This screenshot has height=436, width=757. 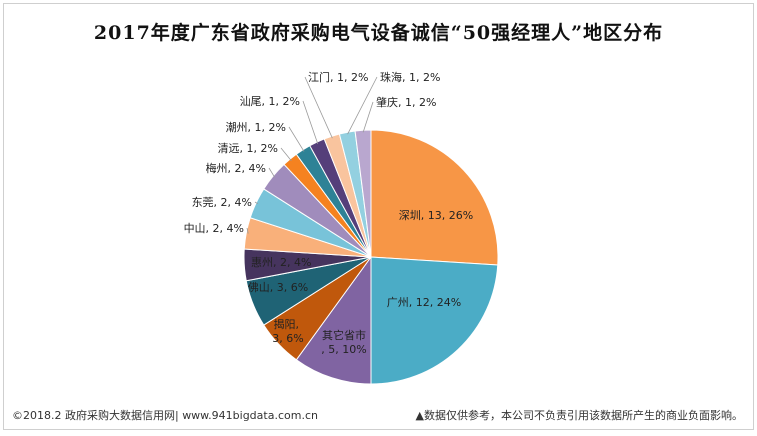 I want to click on slice-label: 其它省市, 5, 10%, so click(x=343, y=342).